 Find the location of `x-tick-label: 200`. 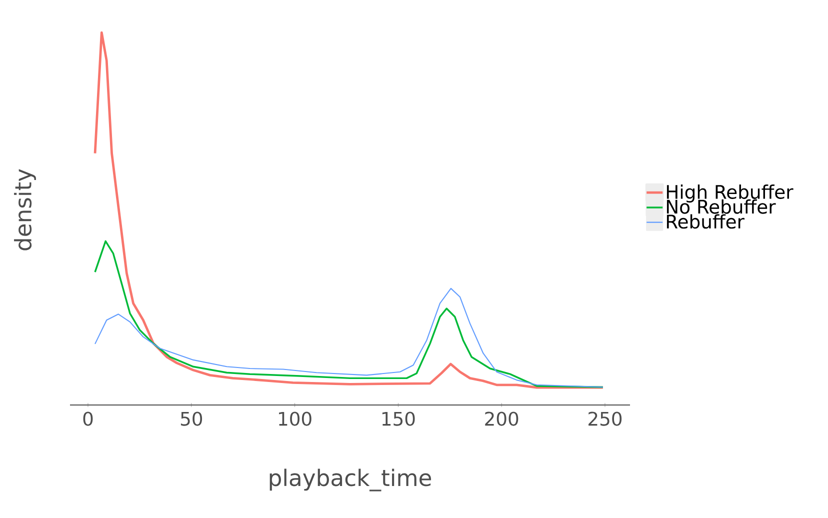

x-tick-label: 200 is located at coordinates (501, 419).